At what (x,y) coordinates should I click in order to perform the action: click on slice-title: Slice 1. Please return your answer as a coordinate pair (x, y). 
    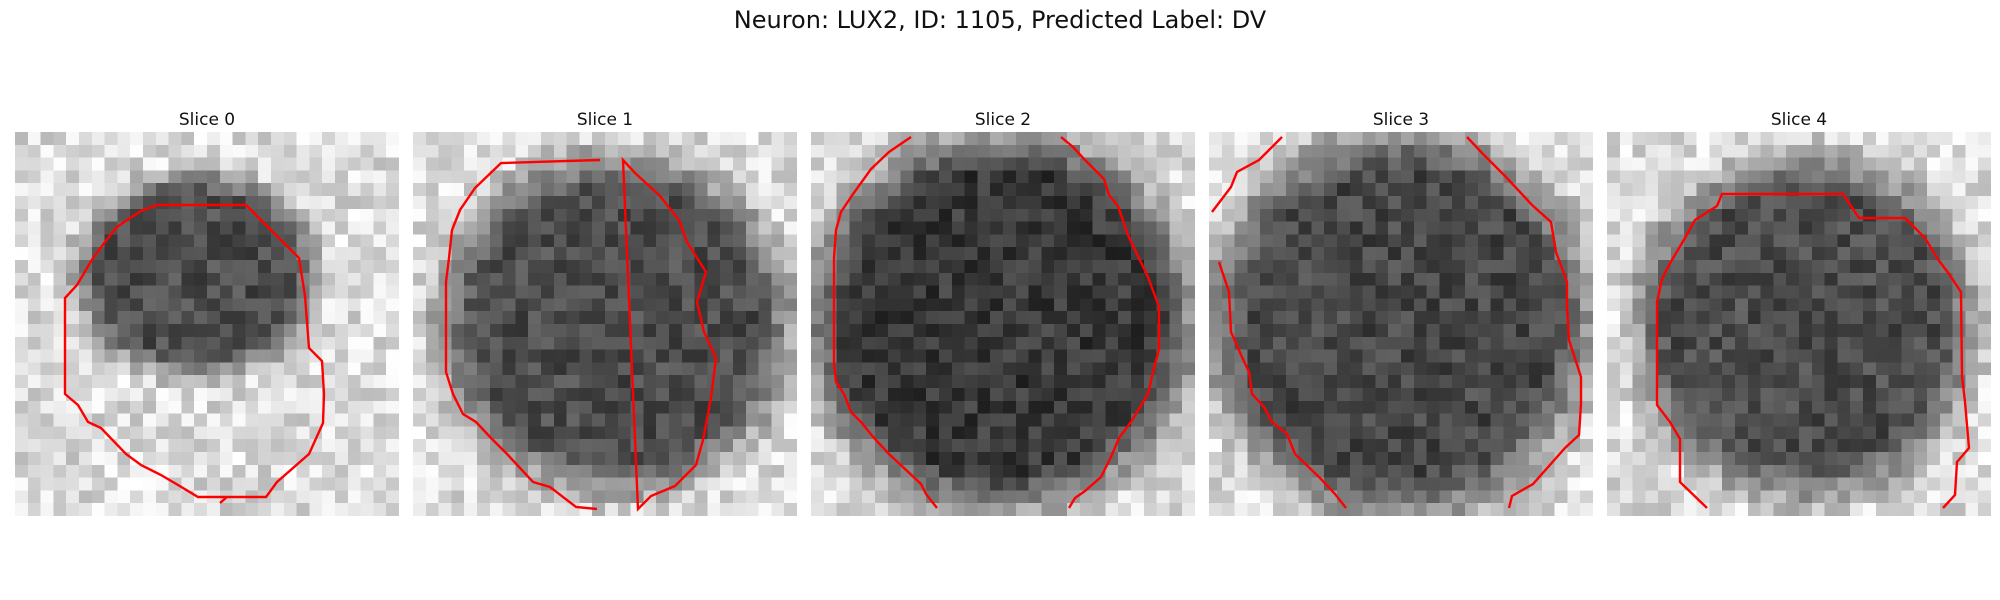
    Looking at the image, I should click on (605, 120).